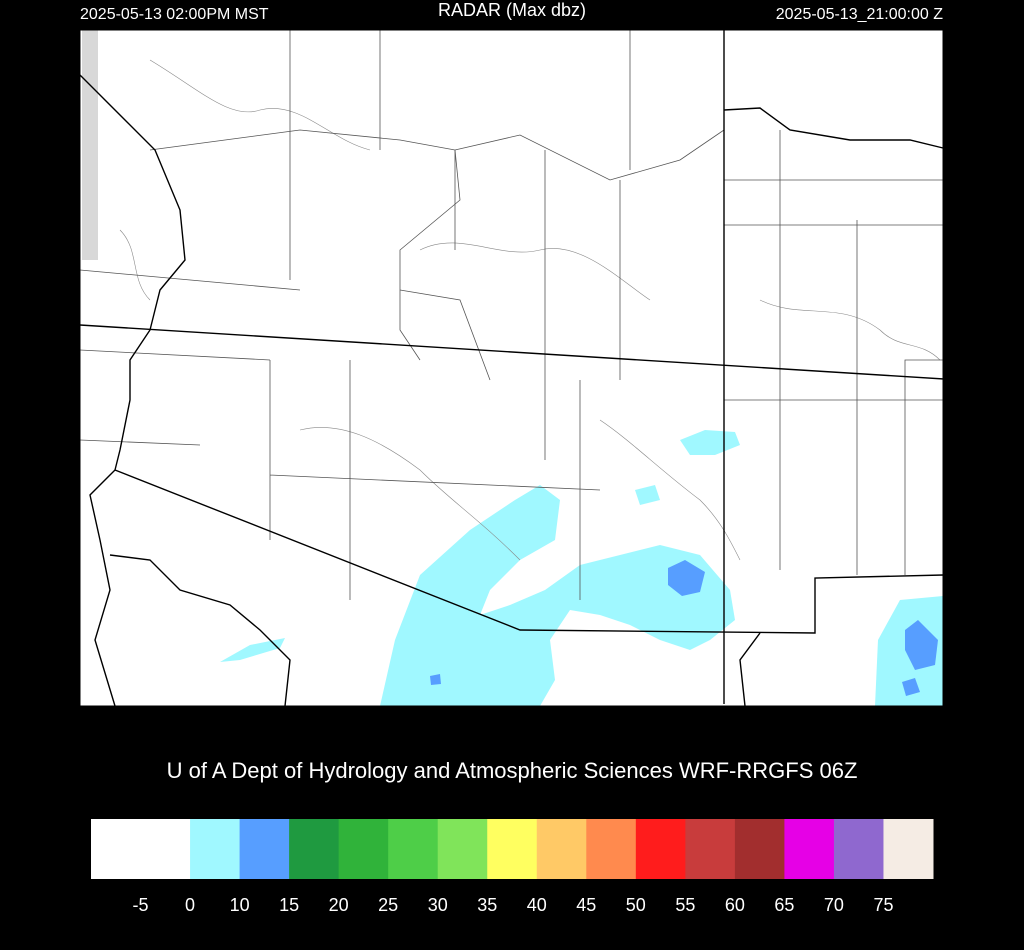 The image size is (1024, 950). What do you see at coordinates (883, 905) in the screenshot?
I see `colorbar-label: 75` at bounding box center [883, 905].